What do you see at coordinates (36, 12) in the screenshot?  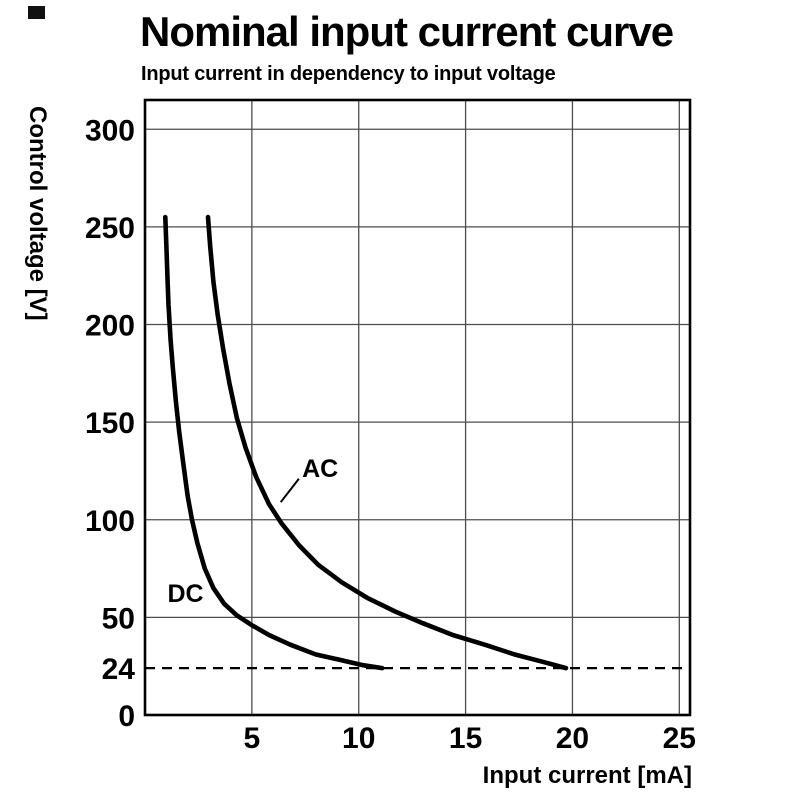 I see `corner-mark` at bounding box center [36, 12].